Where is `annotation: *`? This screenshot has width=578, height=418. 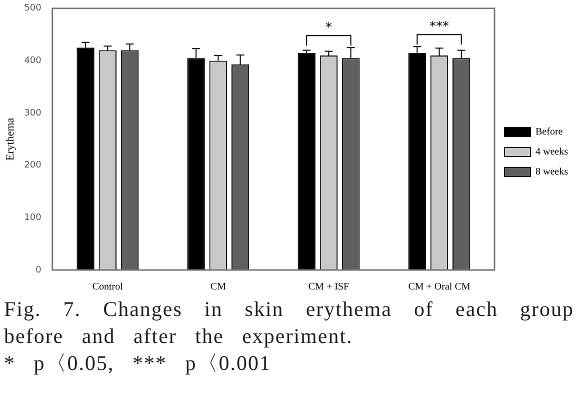
annotation: * is located at coordinates (328, 28).